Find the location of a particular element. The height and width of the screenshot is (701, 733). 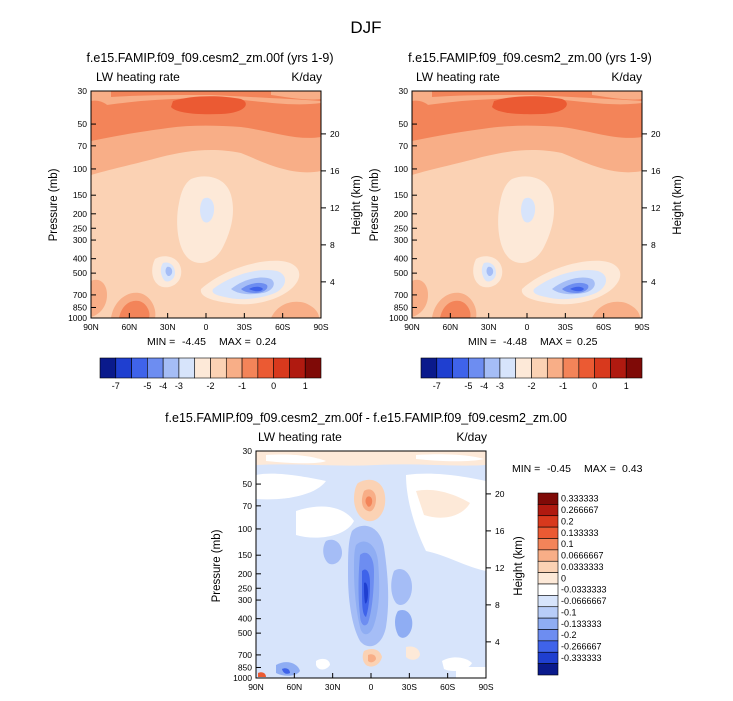

colorbar-label: -1 is located at coordinates (242, 386).